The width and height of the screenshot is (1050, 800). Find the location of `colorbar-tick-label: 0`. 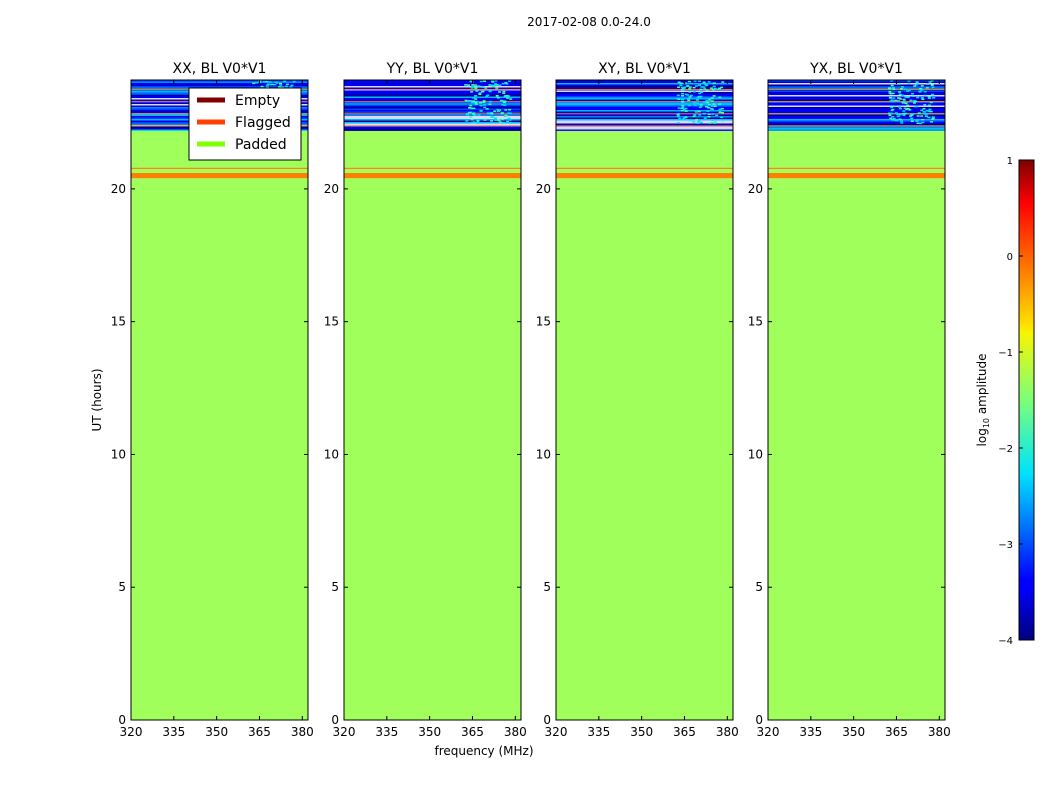

colorbar-tick-label: 0 is located at coordinates (1010, 257).